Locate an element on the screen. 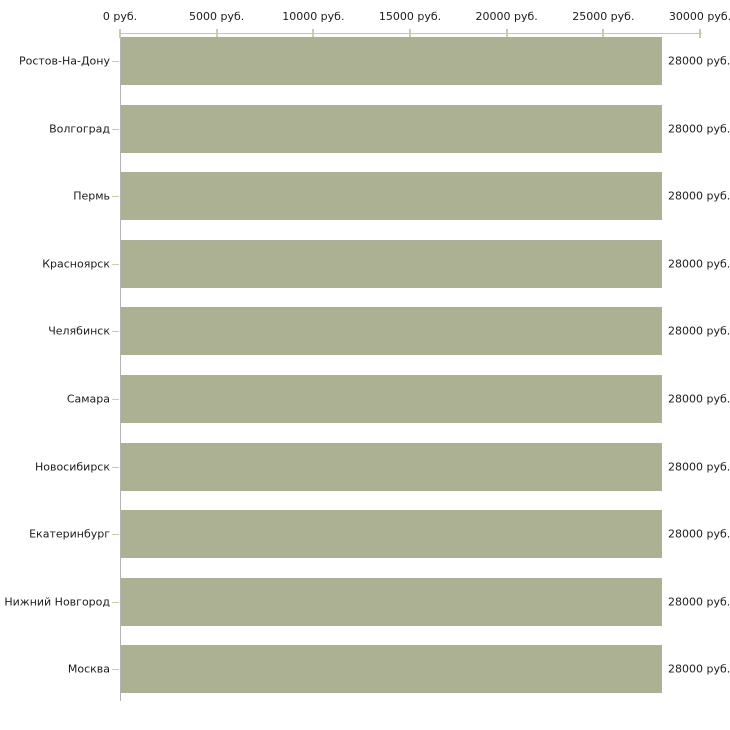 Image resolution: width=730 pixels, height=730 pixels. x-axis-tick-label: 30000 руб. is located at coordinates (699, 16).